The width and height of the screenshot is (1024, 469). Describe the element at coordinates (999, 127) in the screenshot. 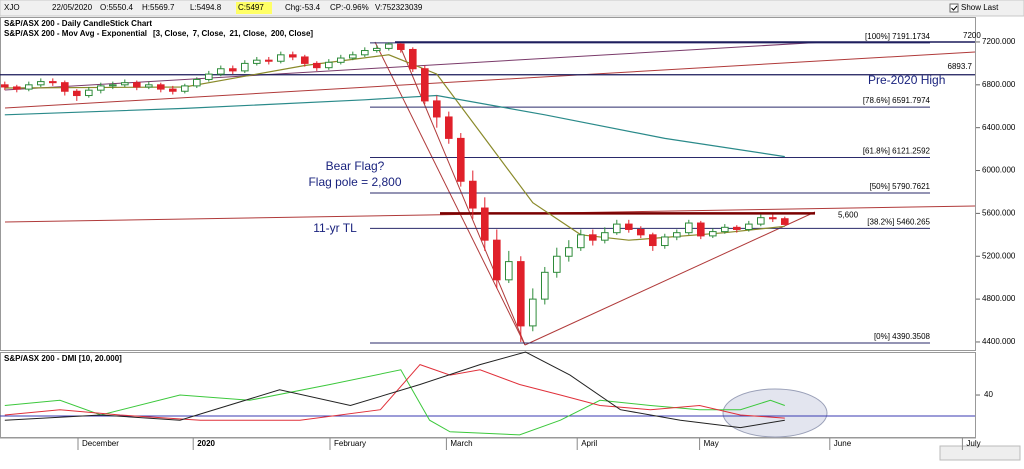

I see `y-tick-label: 6400.000` at that location.